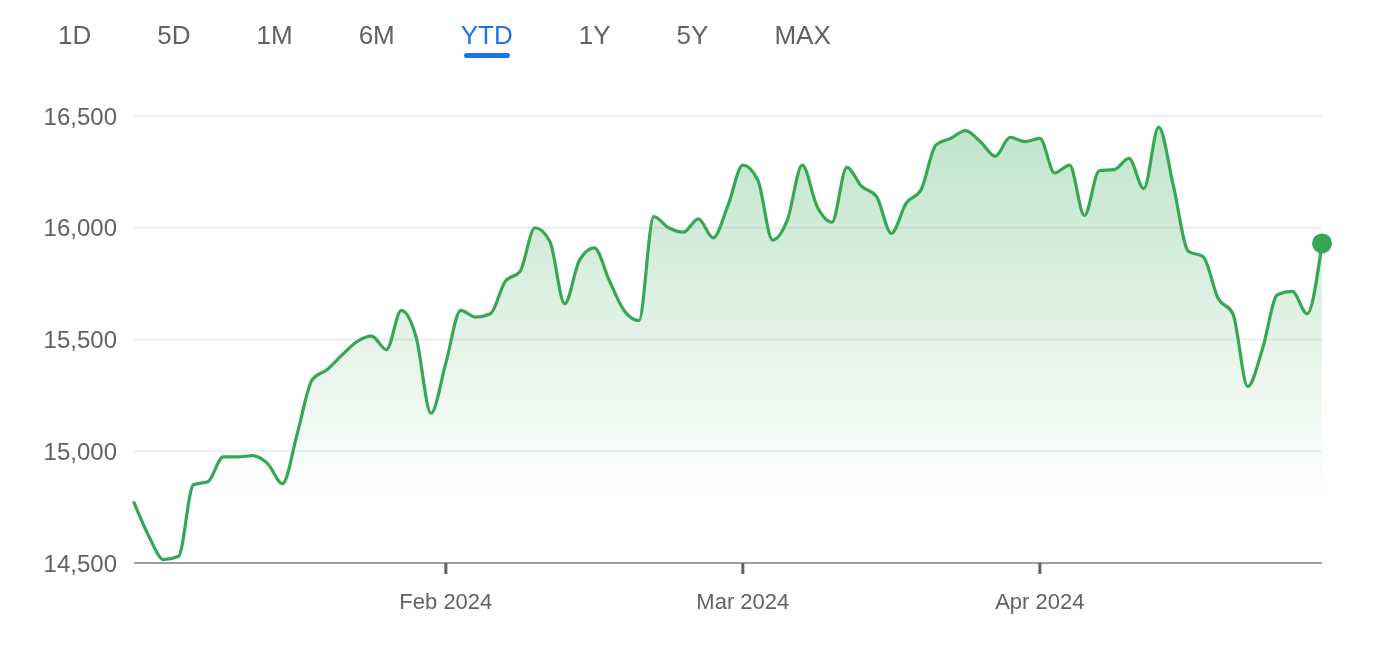  Describe the element at coordinates (80, 340) in the screenshot. I see `y-tick-label: 15,500` at that location.